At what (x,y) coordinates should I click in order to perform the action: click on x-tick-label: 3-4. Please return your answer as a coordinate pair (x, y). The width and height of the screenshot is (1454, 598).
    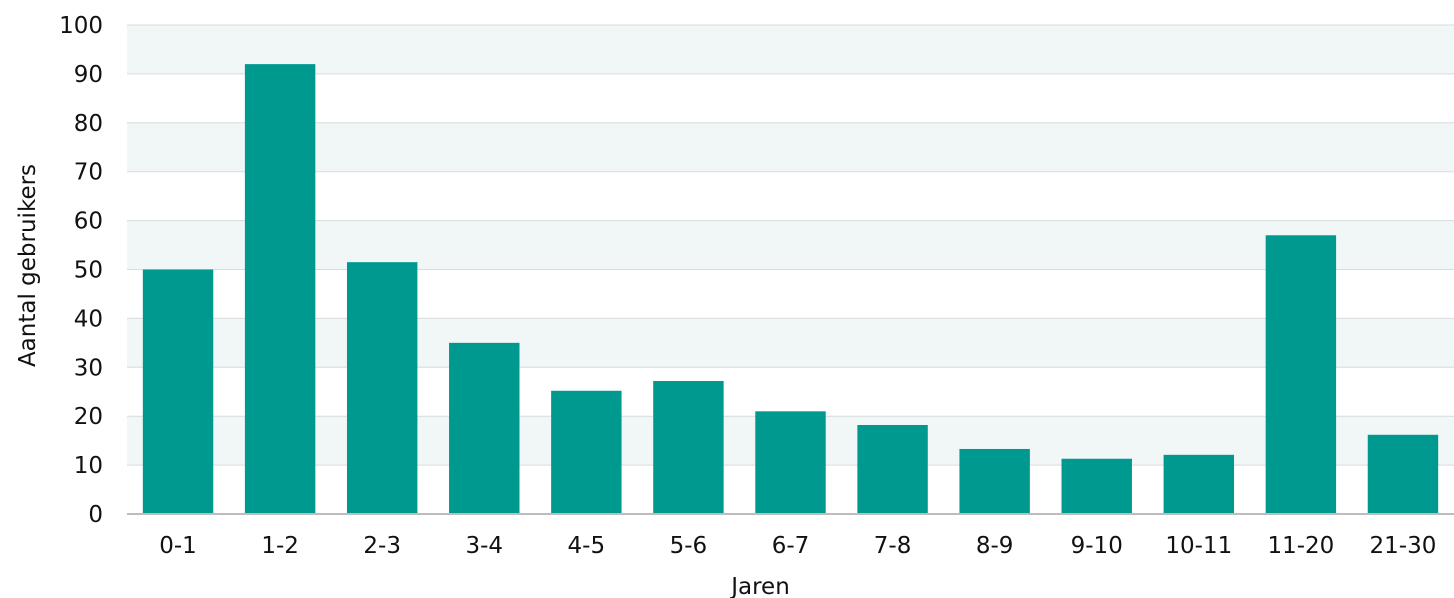
    Looking at the image, I should click on (484, 546).